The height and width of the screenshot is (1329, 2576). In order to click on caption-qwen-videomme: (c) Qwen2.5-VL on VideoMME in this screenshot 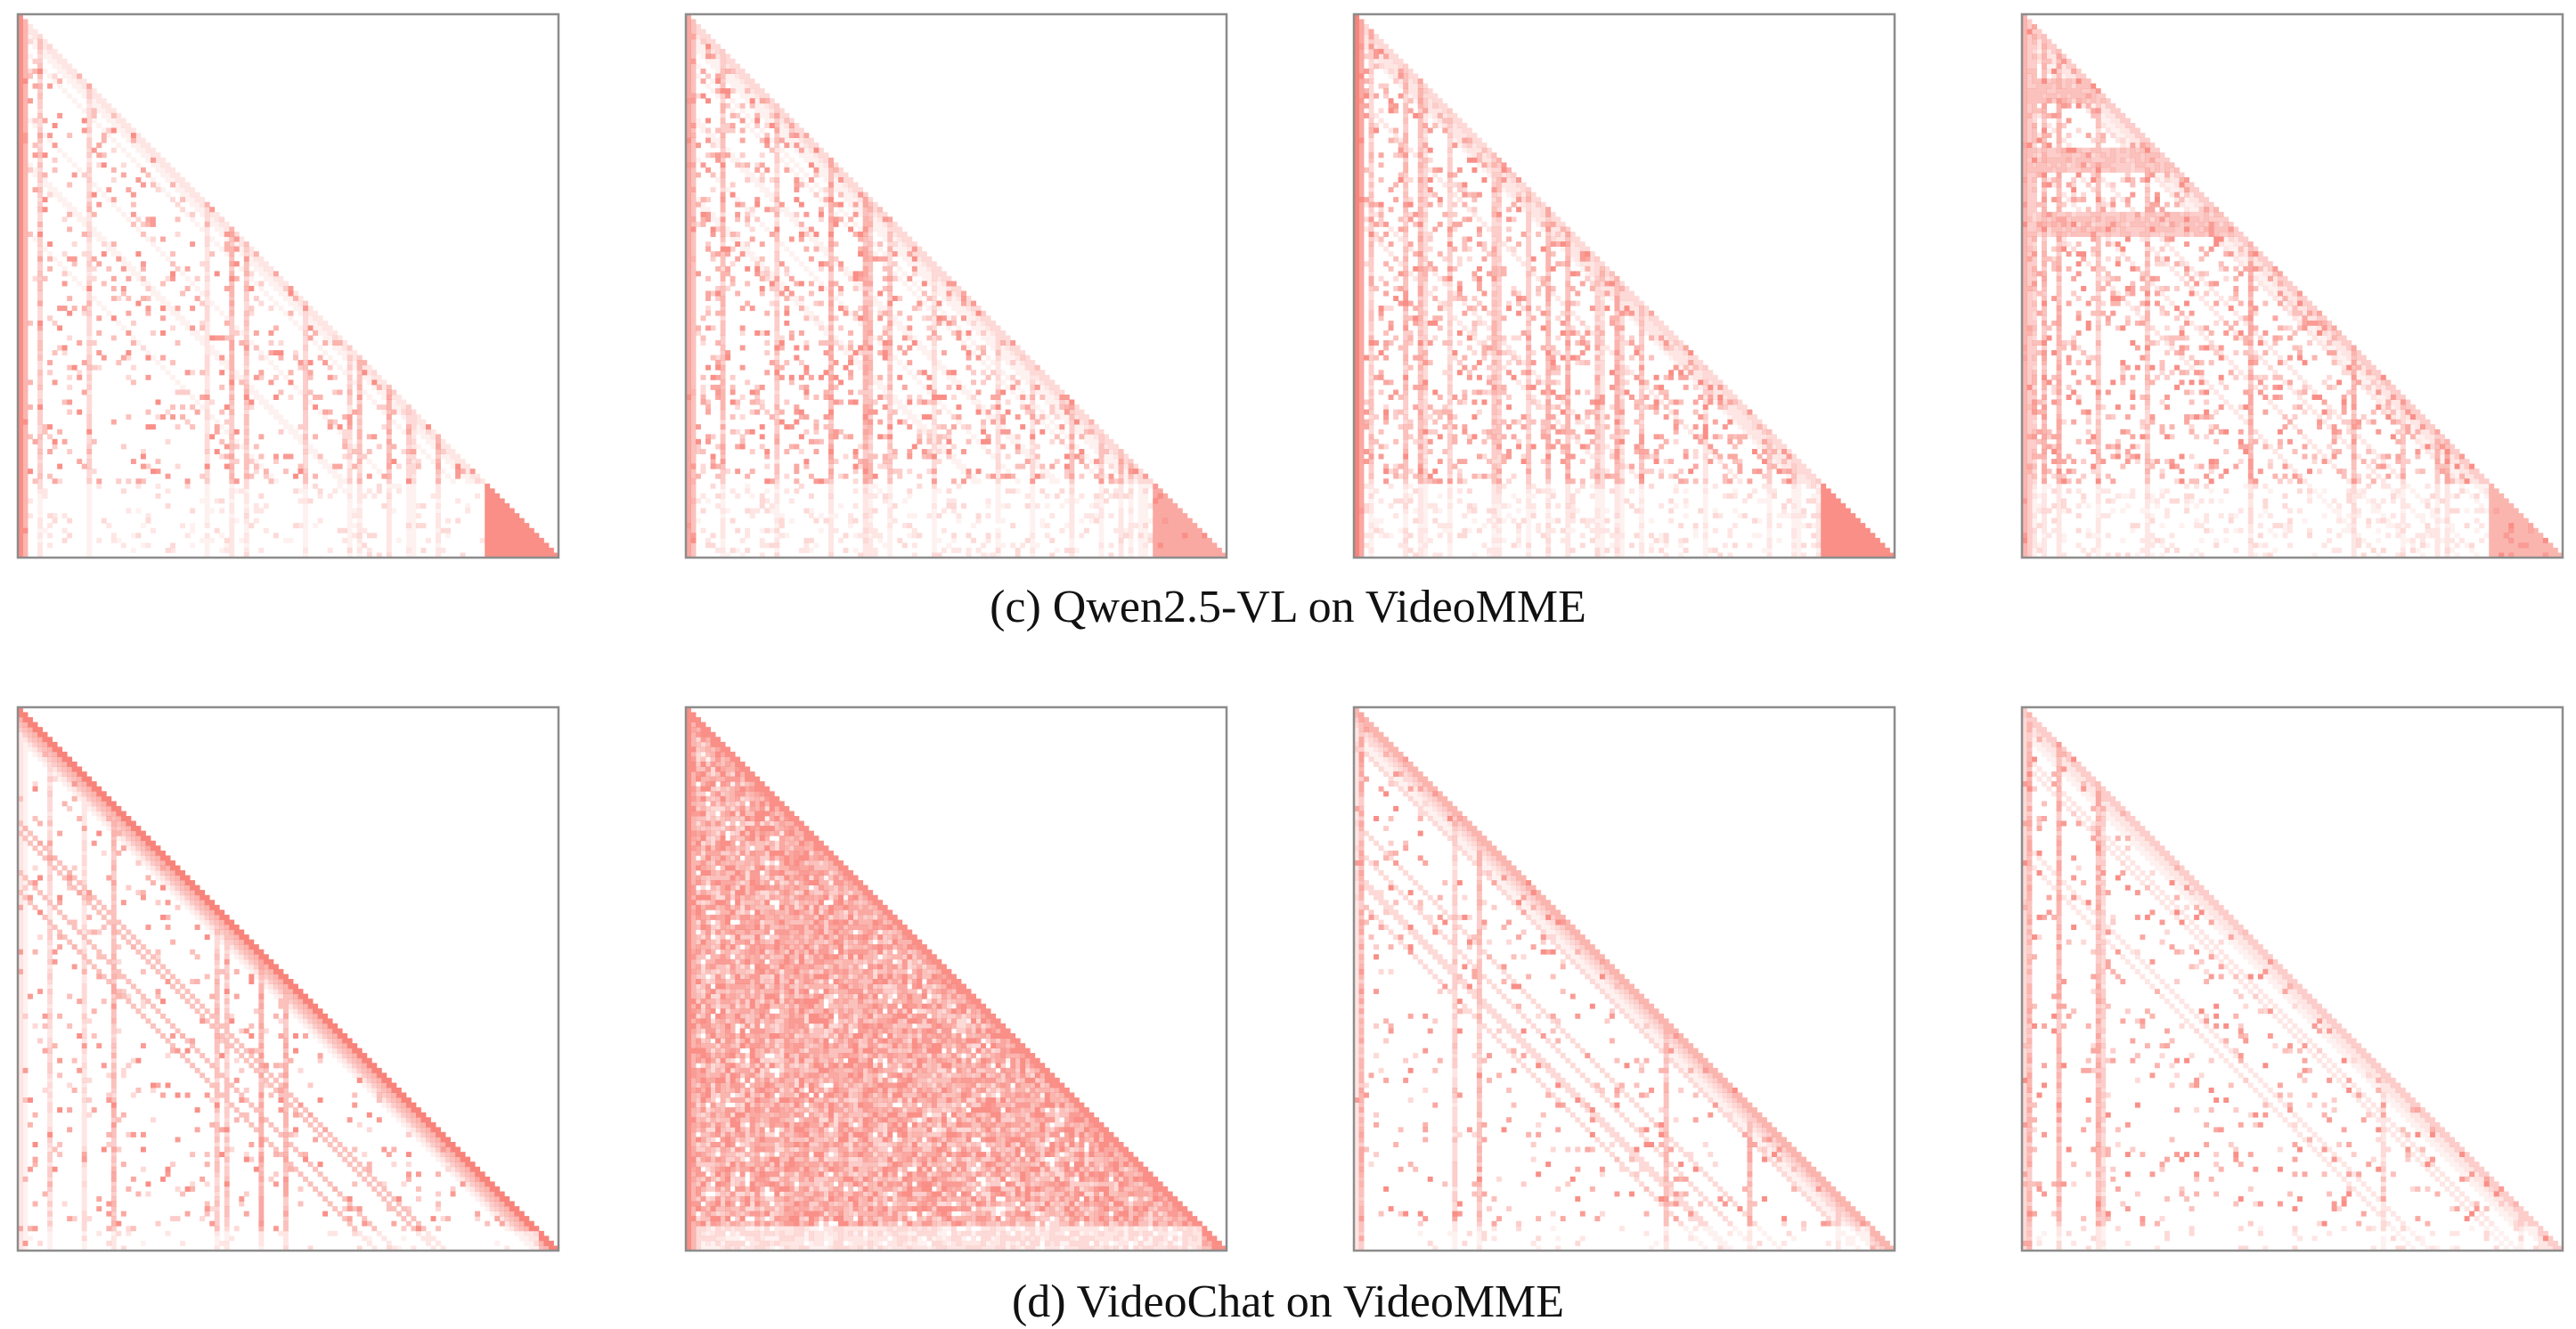, I will do `click(1288, 607)`.